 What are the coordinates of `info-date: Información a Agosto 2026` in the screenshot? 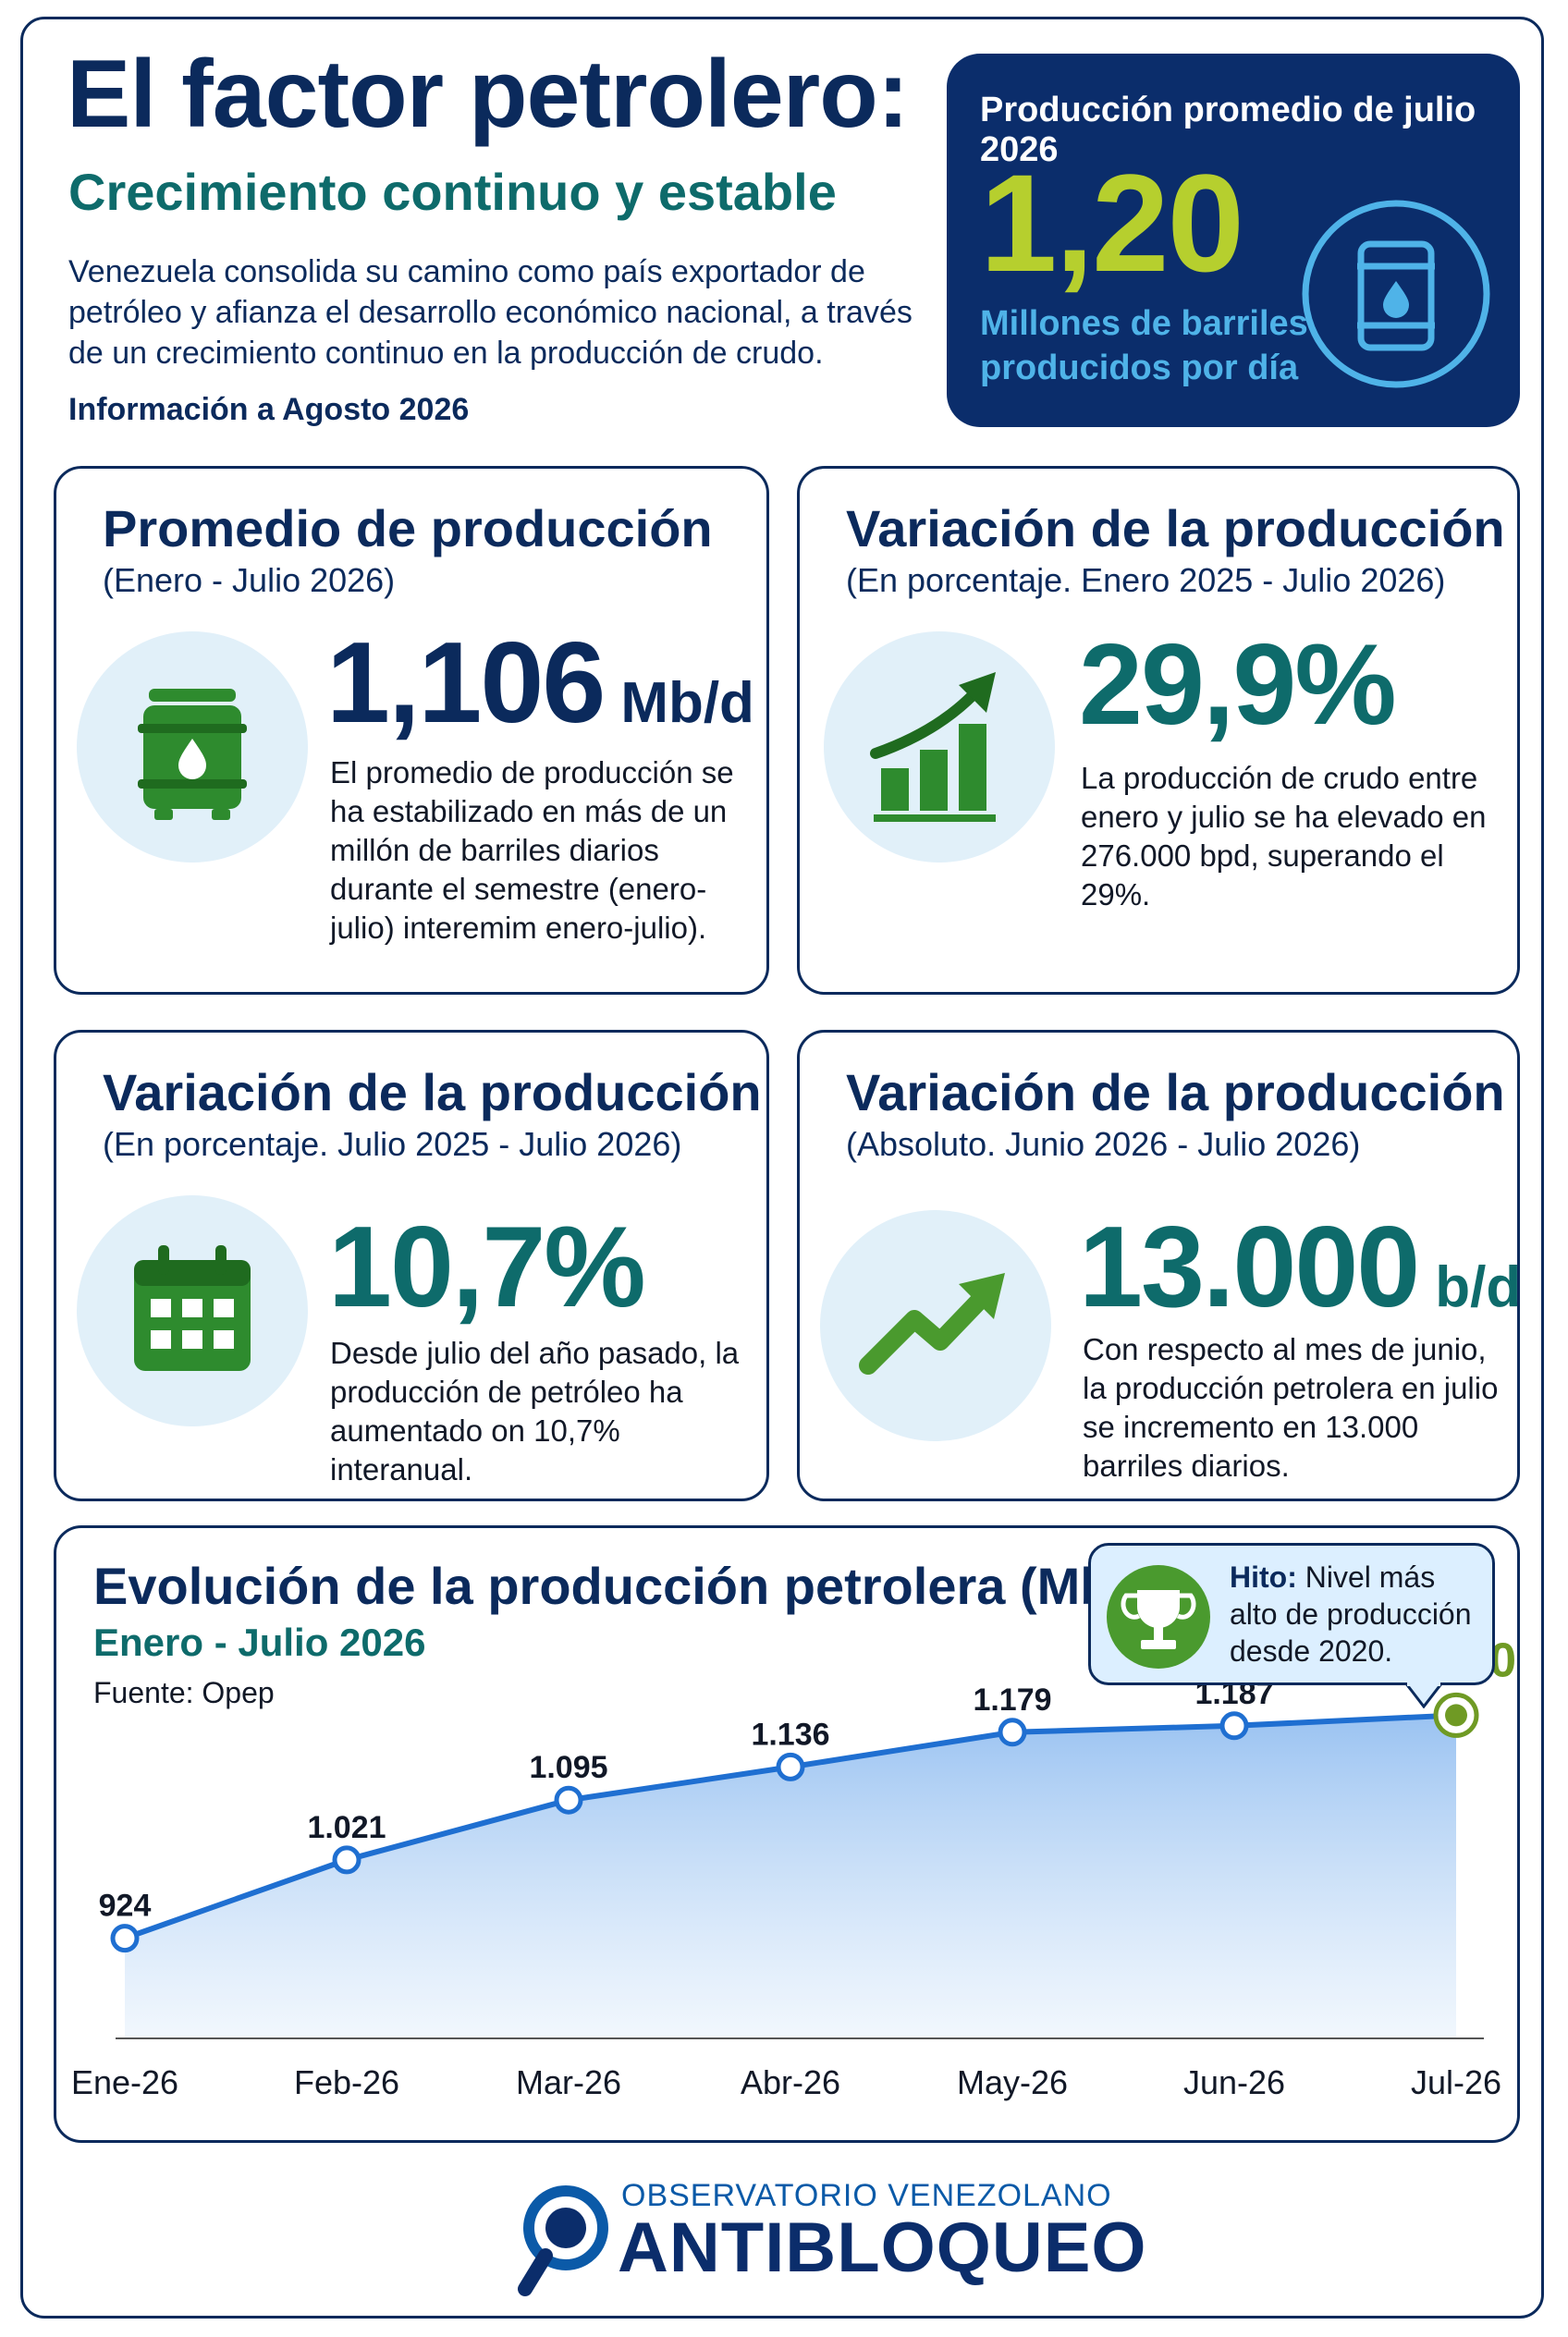 It's located at (269, 409).